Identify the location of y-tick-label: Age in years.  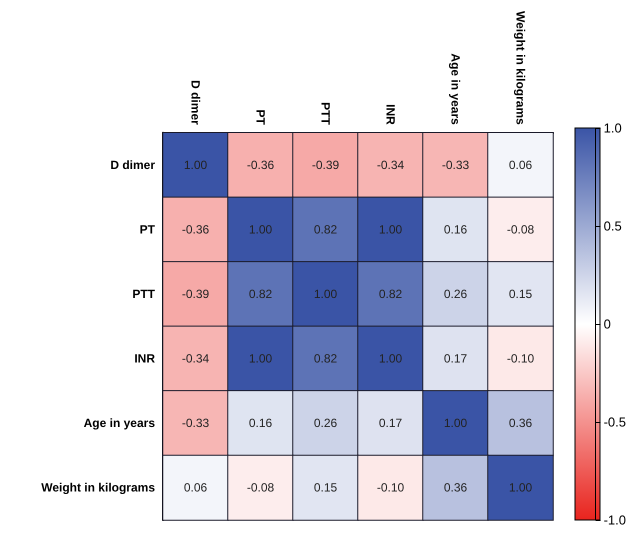
(120, 423).